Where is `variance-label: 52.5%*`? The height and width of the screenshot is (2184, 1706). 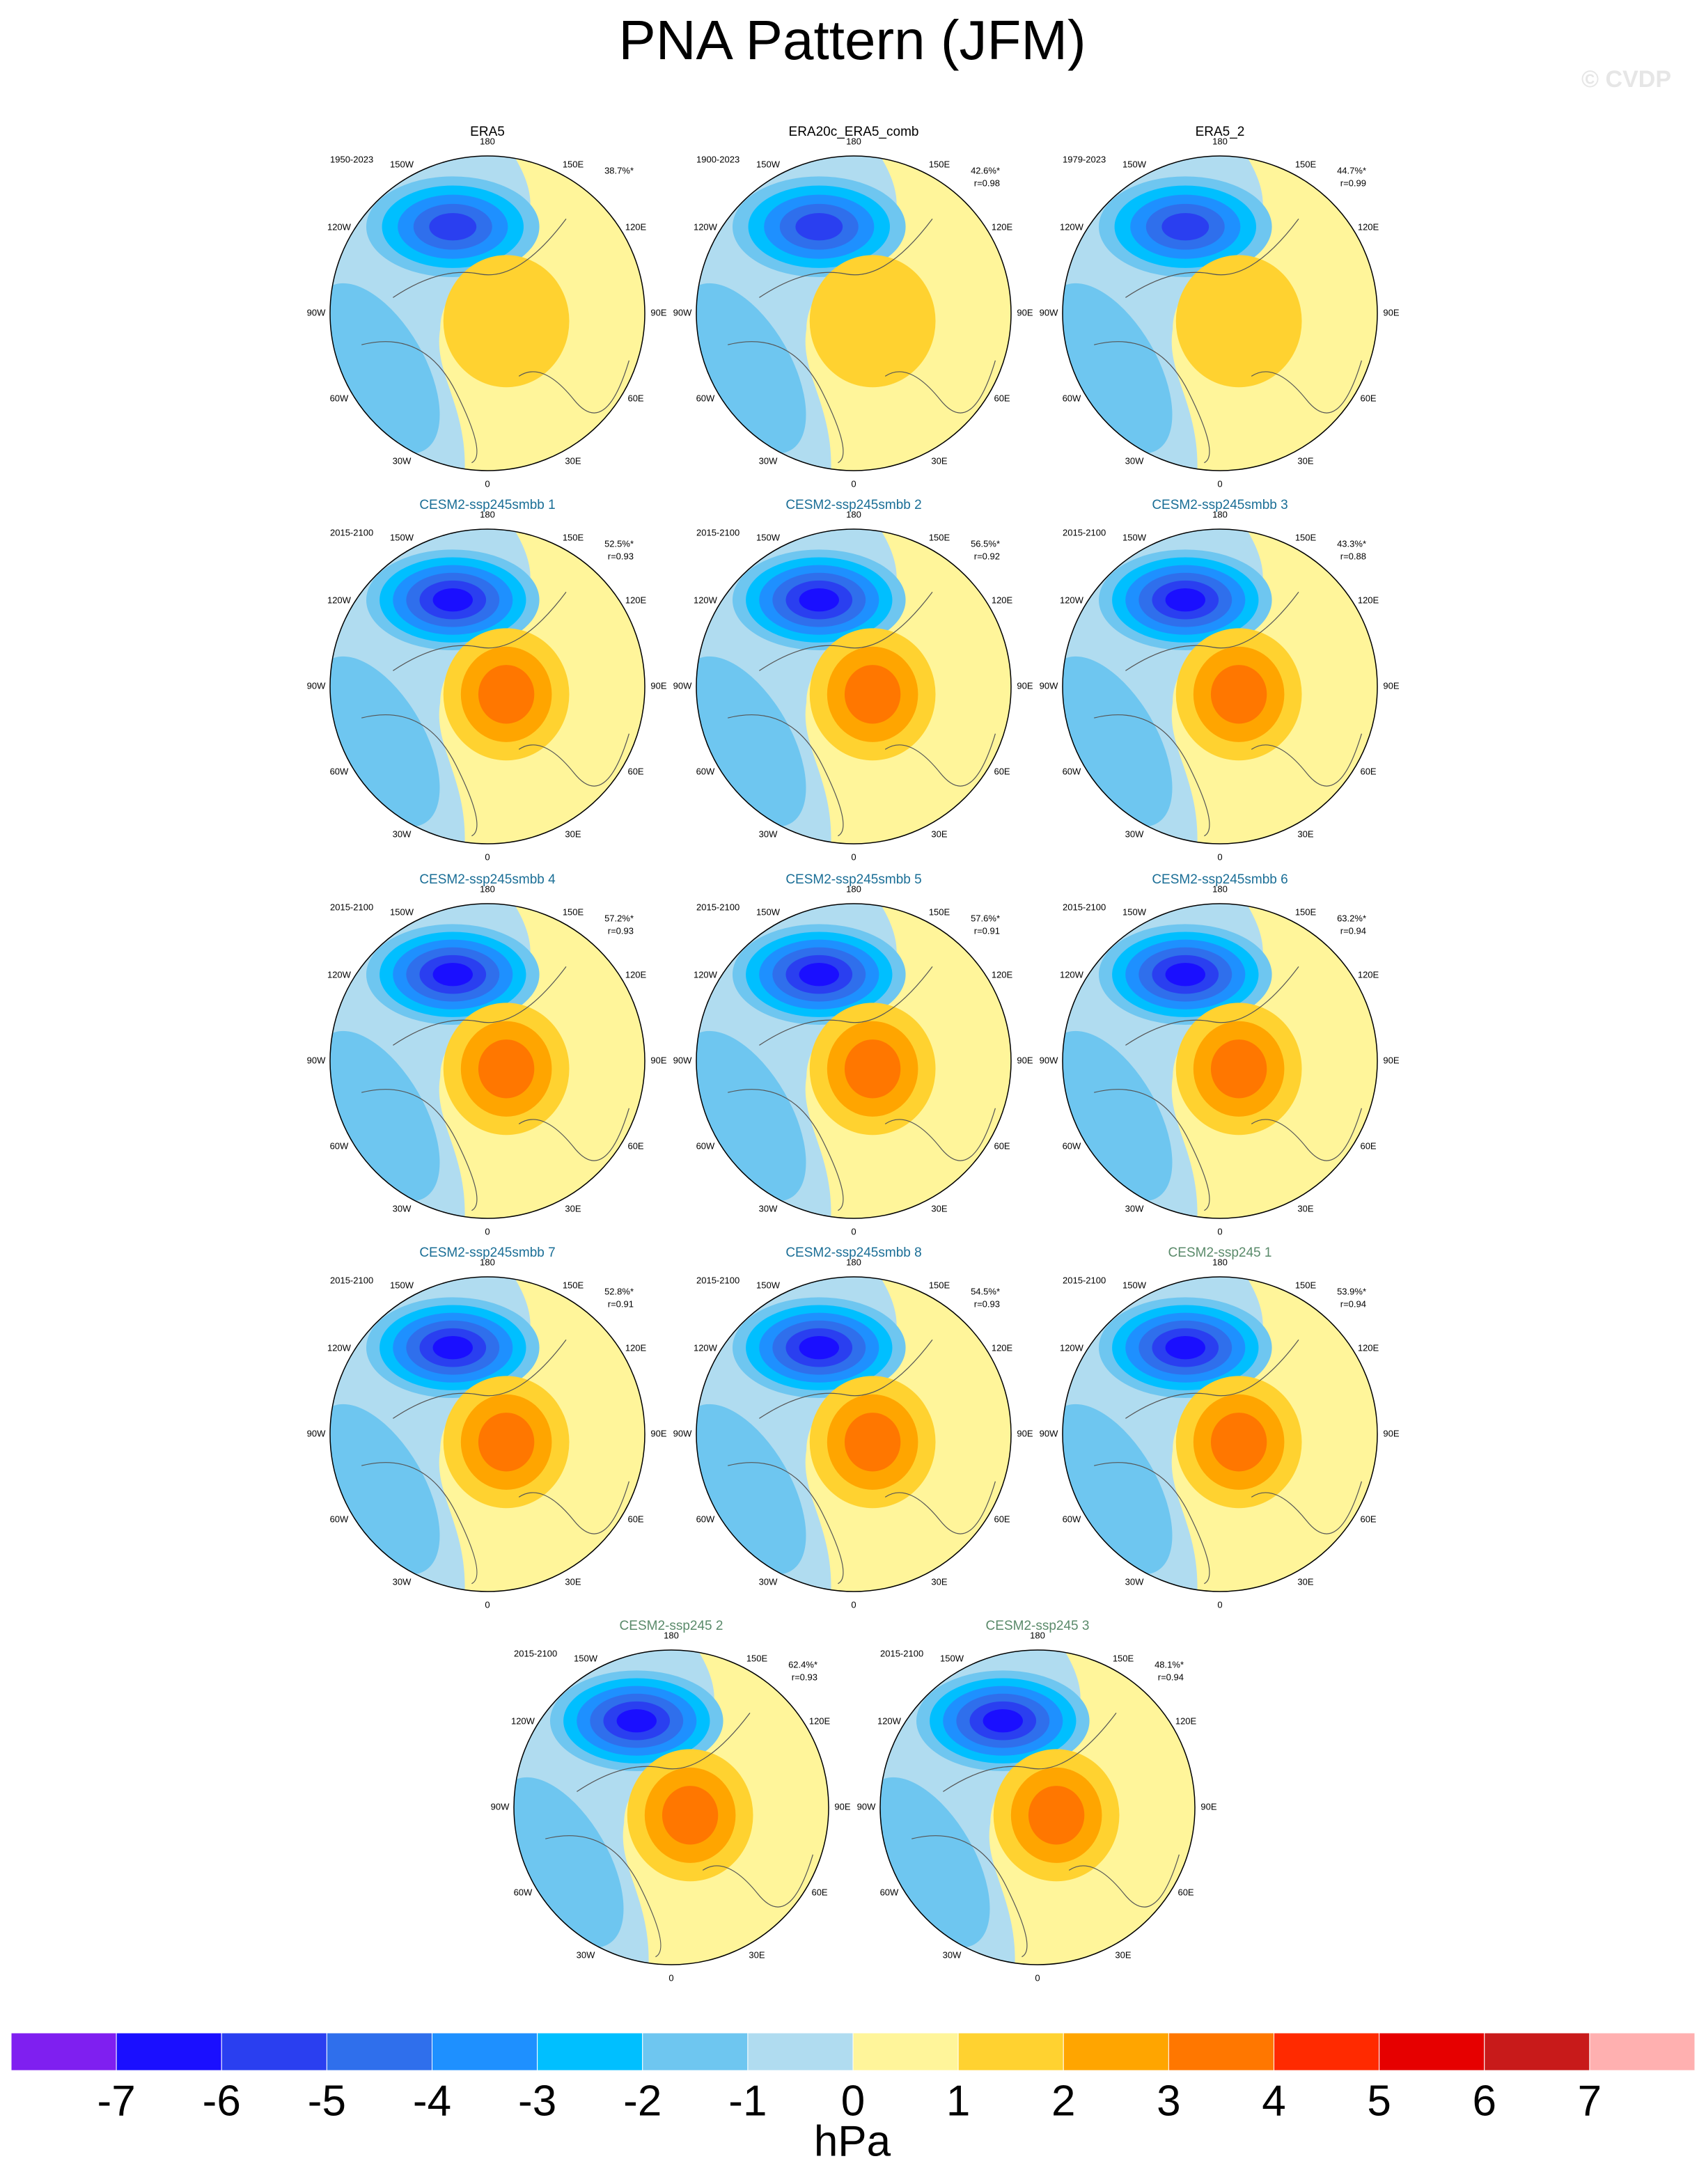
variance-label: 52.5%* is located at coordinates (619, 543).